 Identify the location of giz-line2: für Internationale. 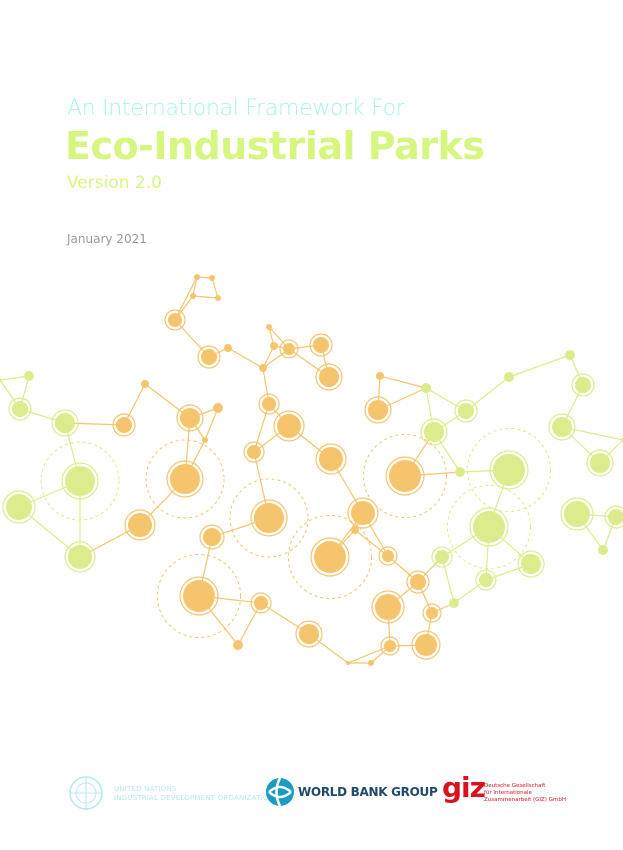
(508, 793).